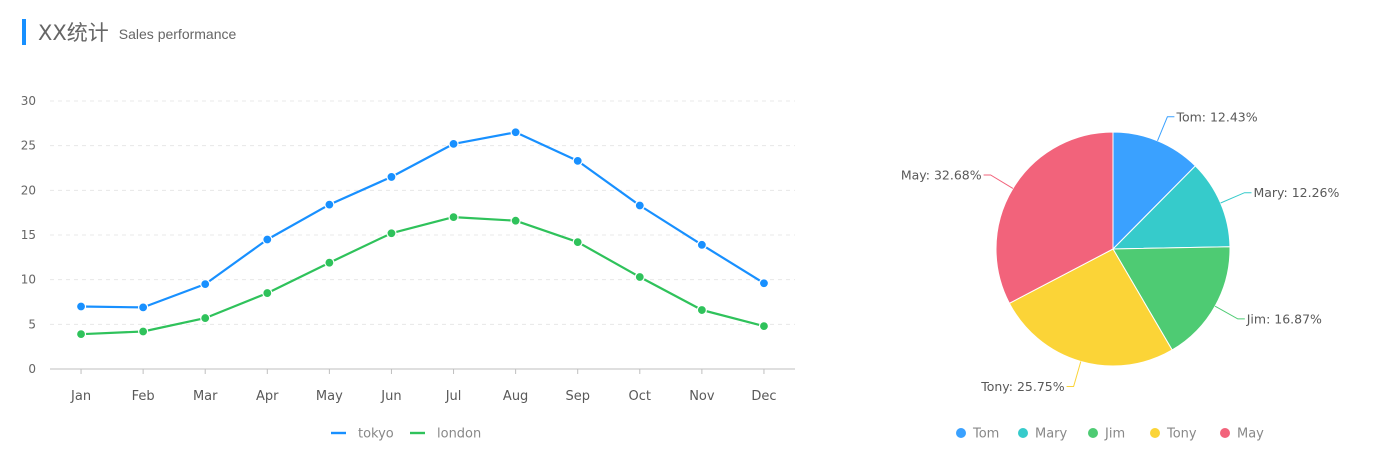 This screenshot has width=1391, height=468. What do you see at coordinates (1166, 128) in the screenshot?
I see `pie-label-line-tom` at bounding box center [1166, 128].